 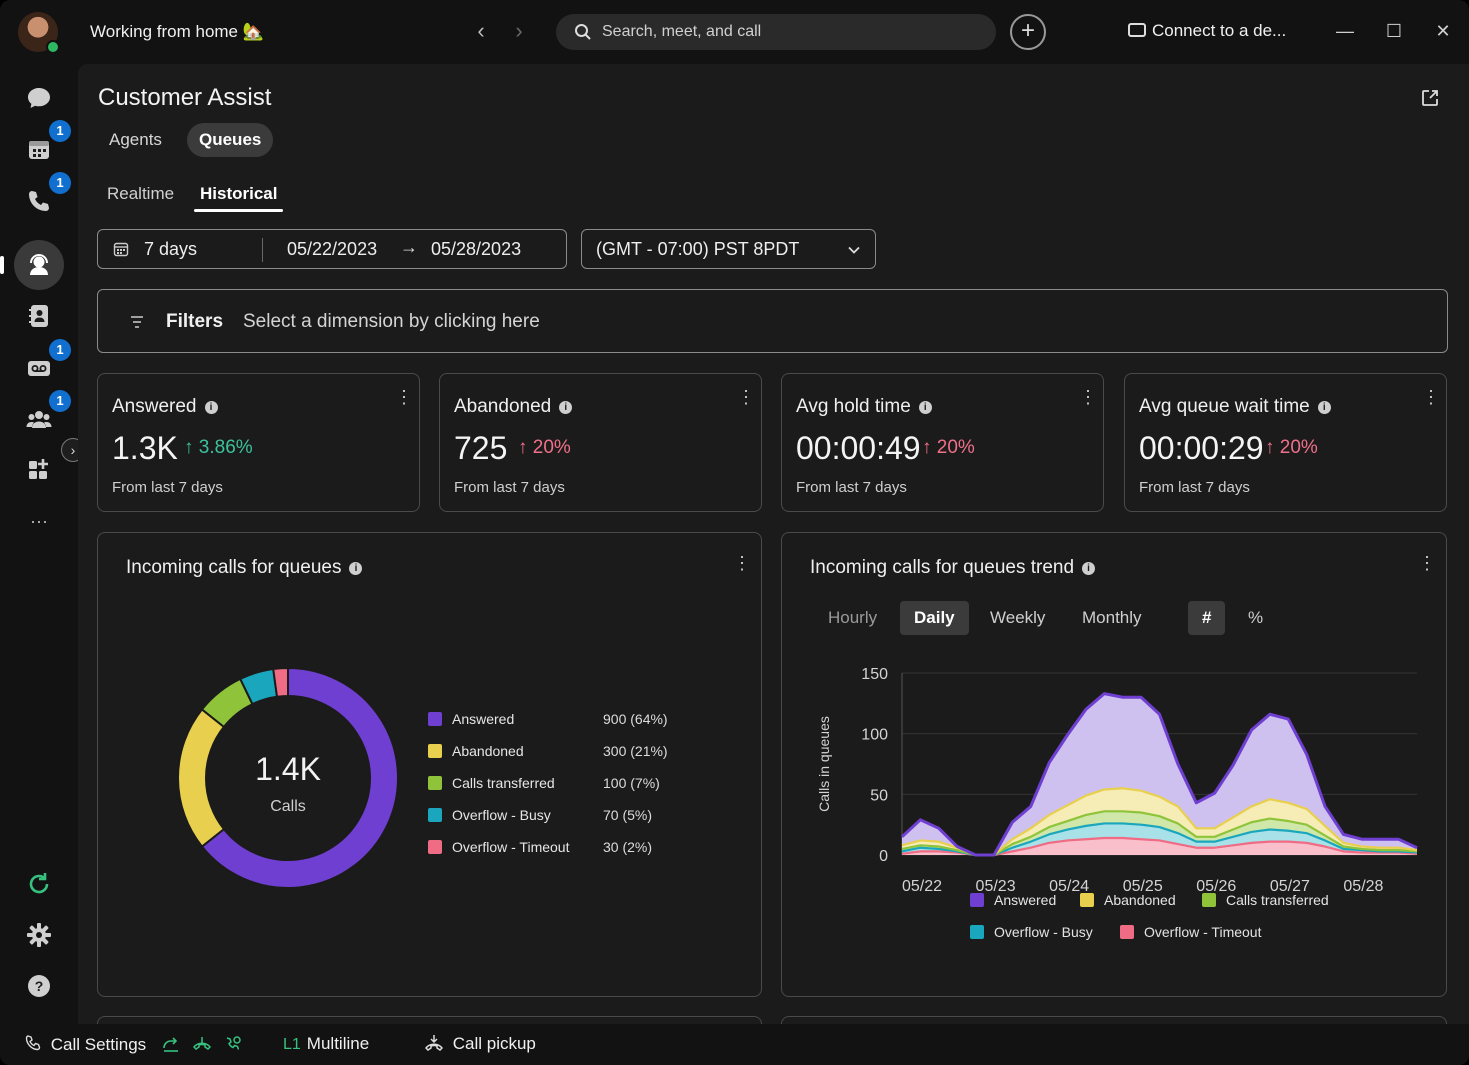 I want to click on subtab-realtime: Realtime, so click(x=141, y=193).